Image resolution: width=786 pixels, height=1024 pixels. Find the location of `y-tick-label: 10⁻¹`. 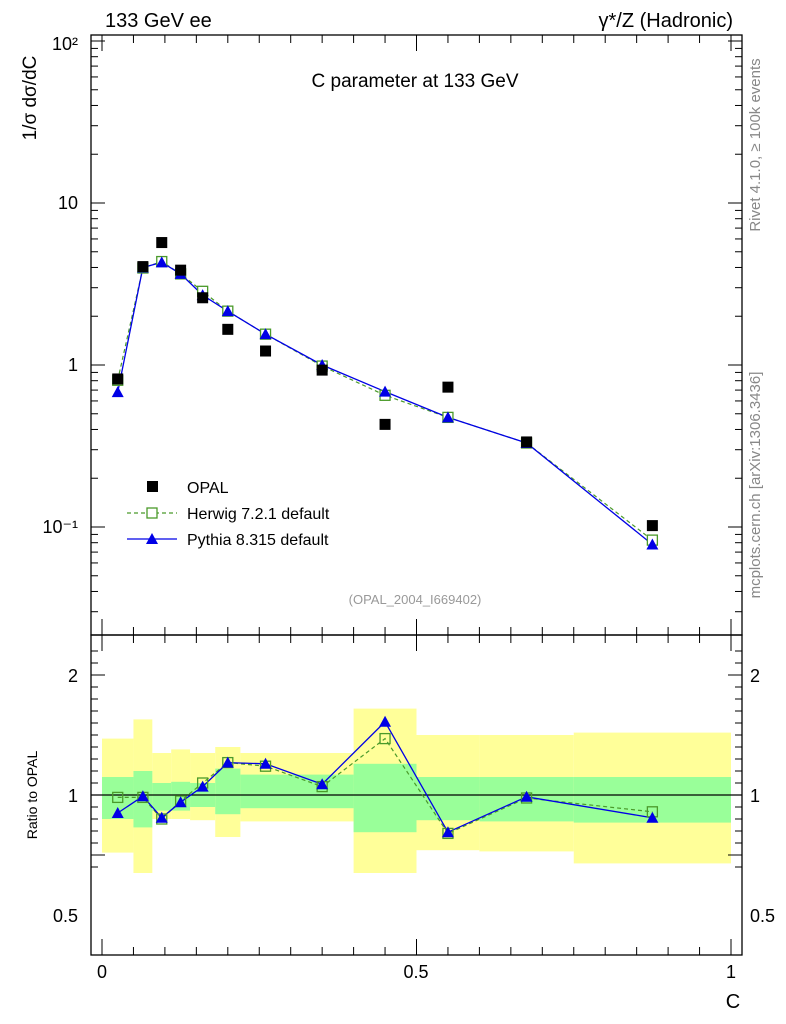

y-tick-label: 10⁻¹ is located at coordinates (60, 527).